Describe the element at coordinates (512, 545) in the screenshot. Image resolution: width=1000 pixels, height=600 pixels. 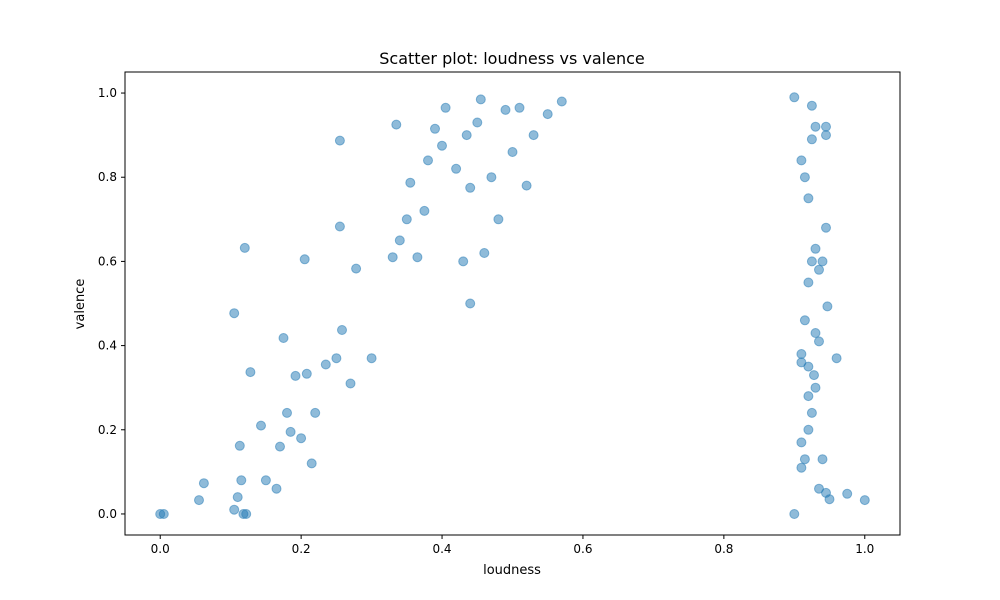
I see `x-axis-ticks: 0.0 0.2 0.4 0.6 0.8 1.0` at that location.